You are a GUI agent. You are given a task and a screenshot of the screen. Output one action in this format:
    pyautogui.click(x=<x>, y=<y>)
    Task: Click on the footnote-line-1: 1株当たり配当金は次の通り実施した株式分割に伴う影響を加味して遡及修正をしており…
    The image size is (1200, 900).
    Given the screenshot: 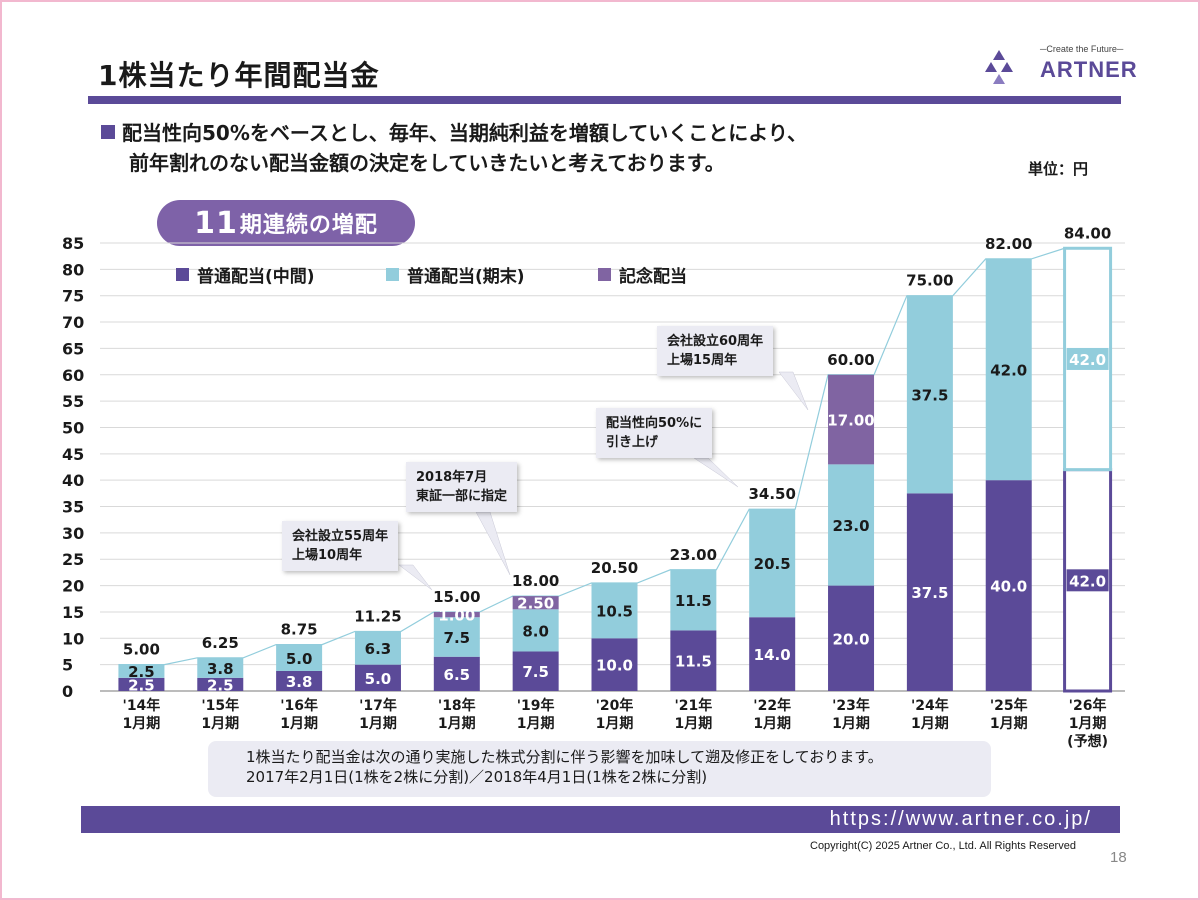 What is the action you would take?
    pyautogui.click(x=564, y=757)
    